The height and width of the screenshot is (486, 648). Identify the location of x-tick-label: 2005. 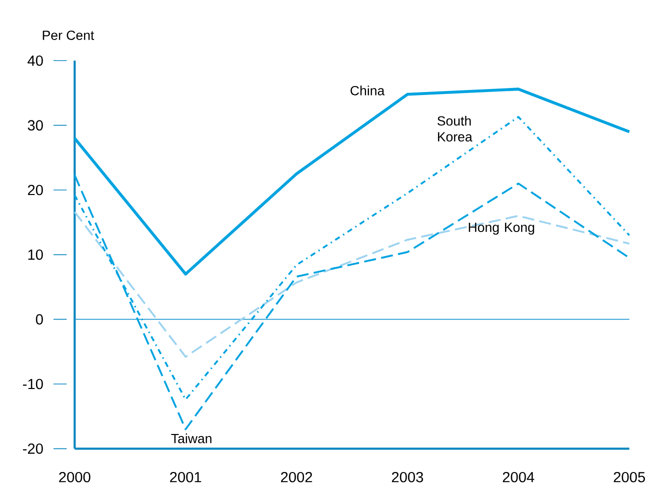
(629, 477).